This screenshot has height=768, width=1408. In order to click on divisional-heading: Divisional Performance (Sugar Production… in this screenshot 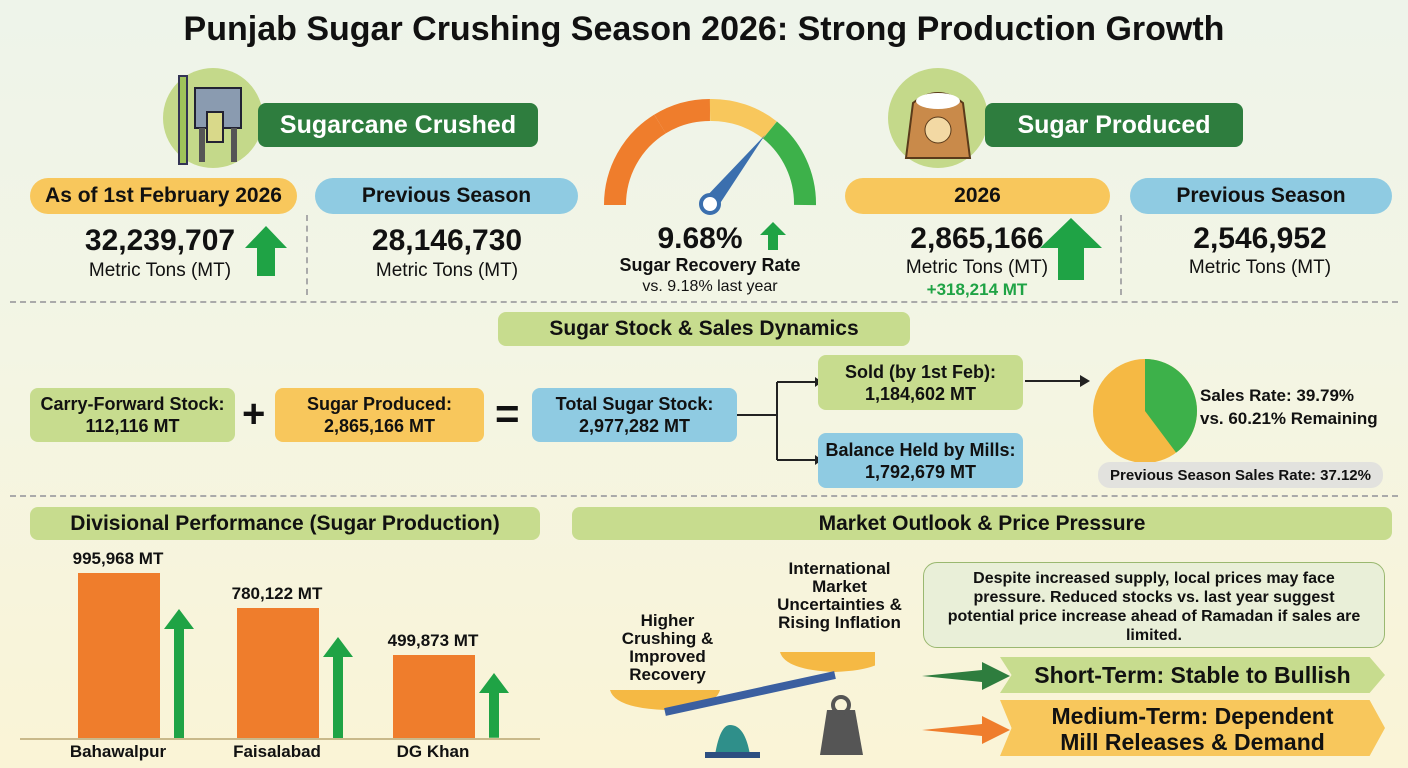, I will do `click(285, 523)`.